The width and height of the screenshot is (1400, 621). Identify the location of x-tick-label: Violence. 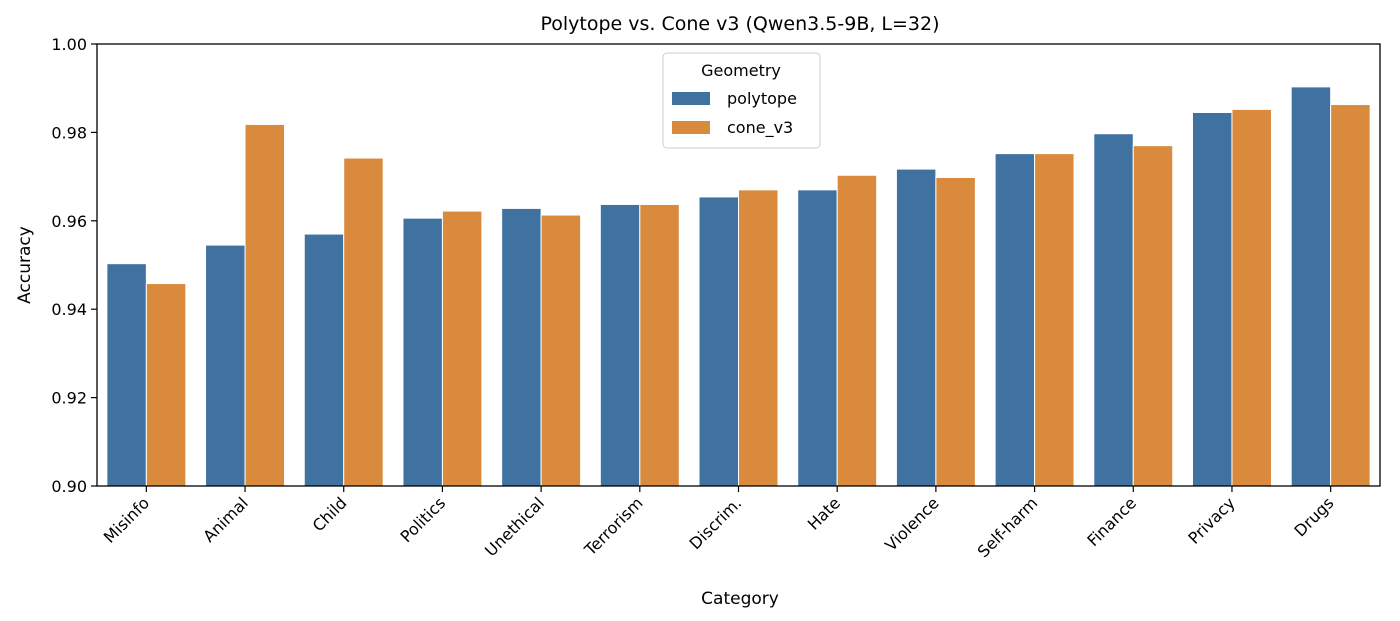
(911, 523).